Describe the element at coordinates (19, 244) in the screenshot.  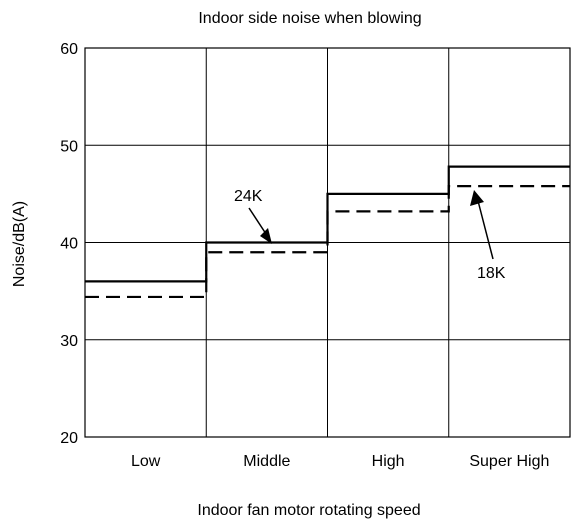
I see `y-axis-label: Noise/dB(A)` at that location.